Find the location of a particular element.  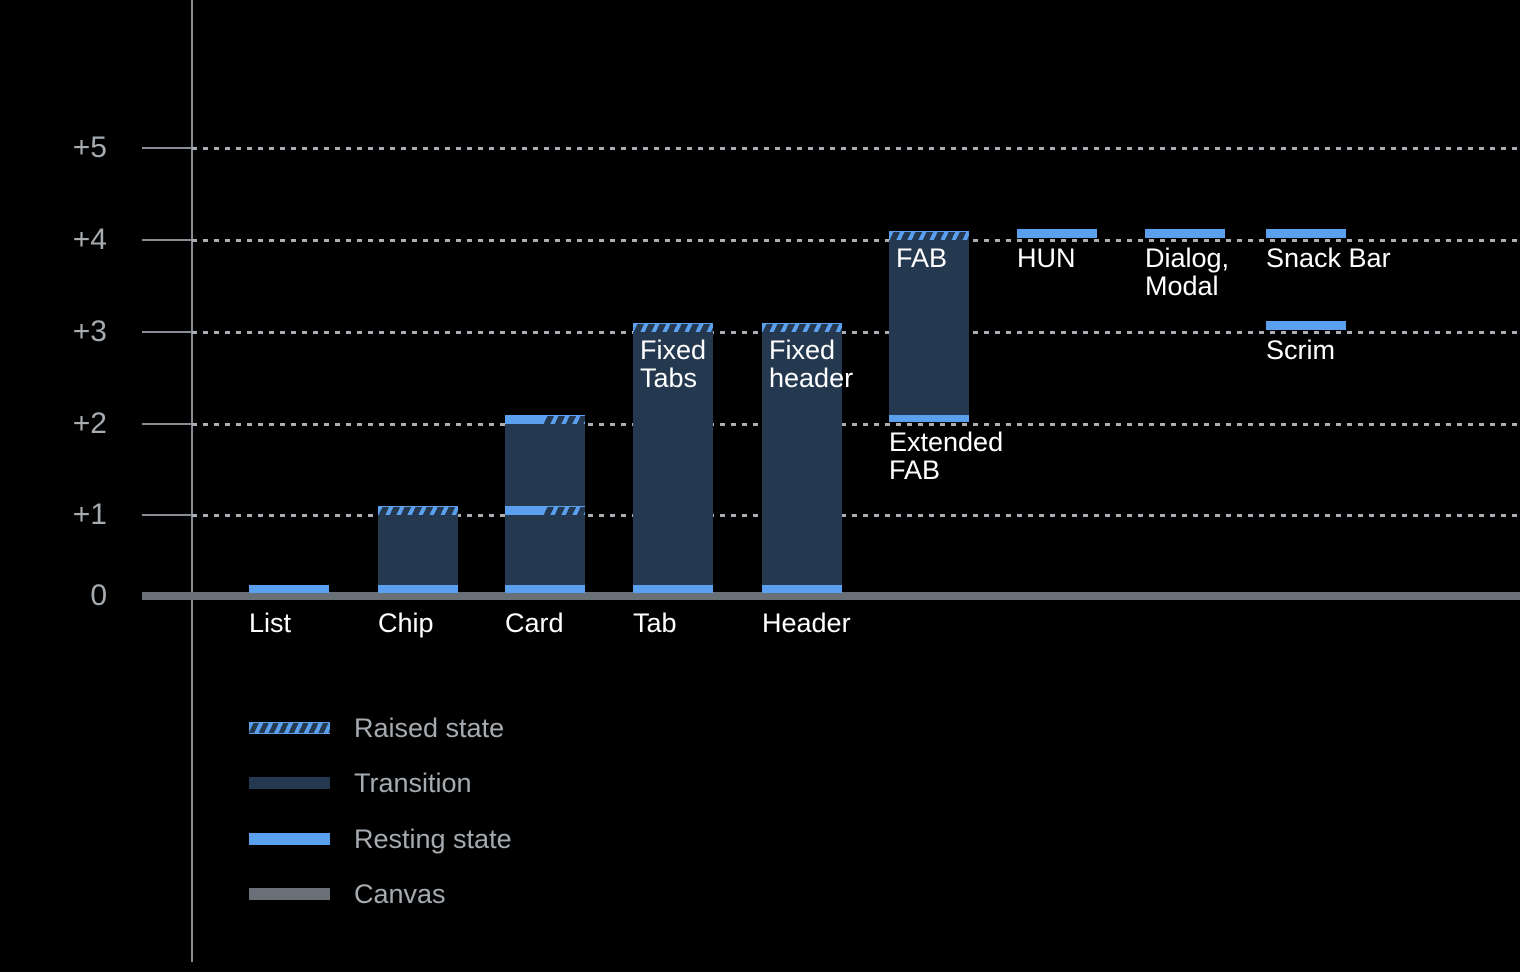

list-resting-segment is located at coordinates (289, 589).